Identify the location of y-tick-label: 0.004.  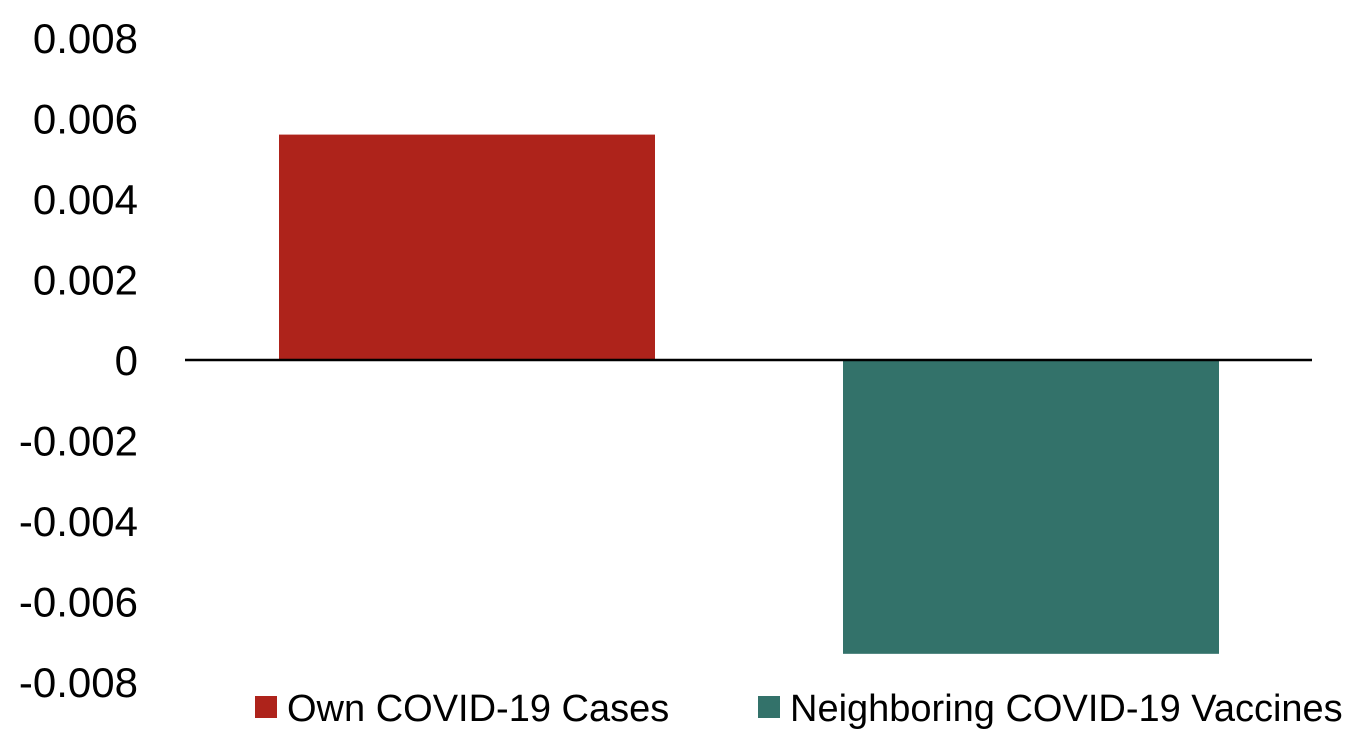
(85, 199).